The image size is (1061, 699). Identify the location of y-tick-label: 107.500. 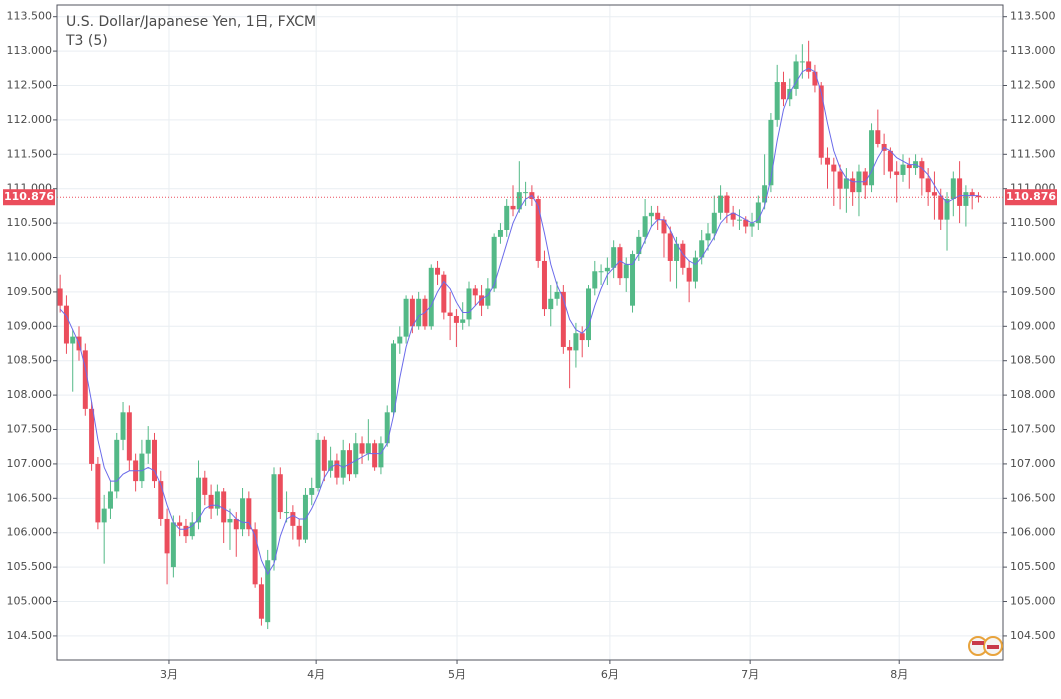
(30, 429).